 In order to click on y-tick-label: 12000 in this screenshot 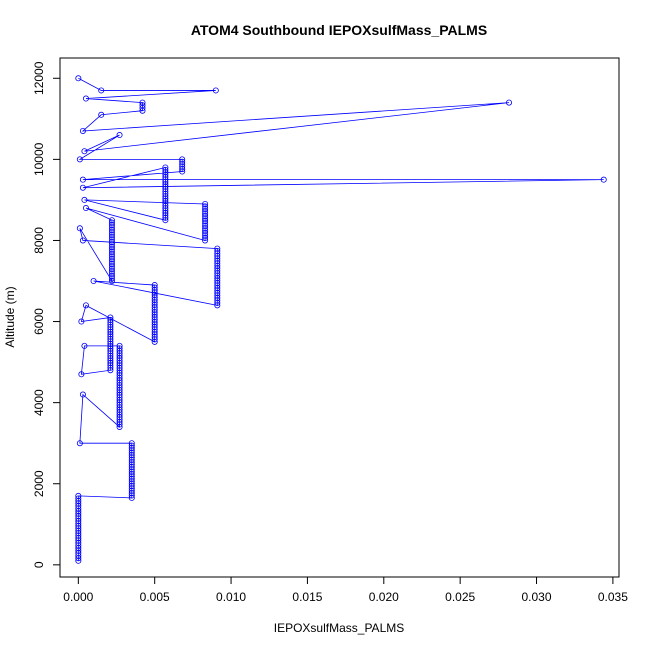, I will do `click(39, 78)`.